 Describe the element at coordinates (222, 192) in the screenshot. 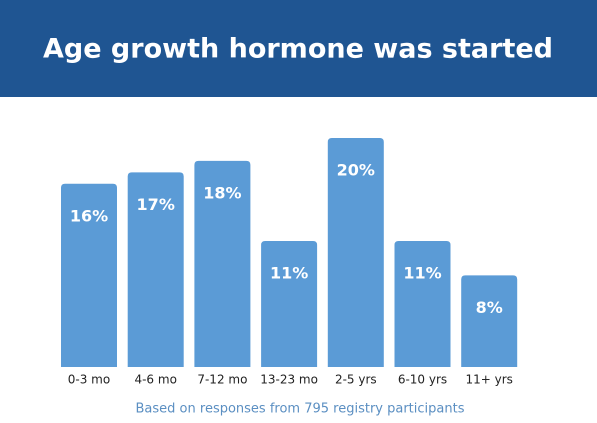

I see `value-label: 18%` at that location.